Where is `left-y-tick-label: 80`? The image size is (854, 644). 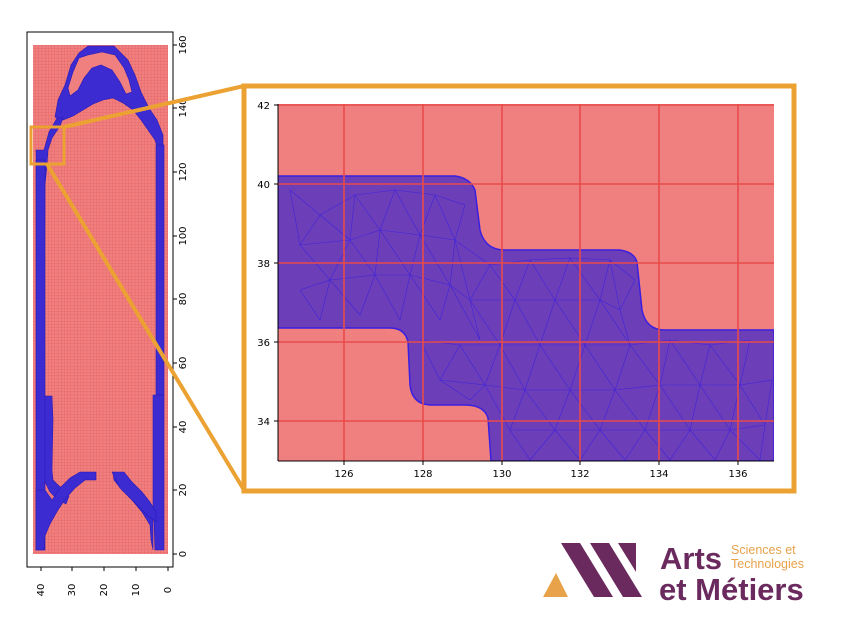 left-y-tick-label: 80 is located at coordinates (183, 299).